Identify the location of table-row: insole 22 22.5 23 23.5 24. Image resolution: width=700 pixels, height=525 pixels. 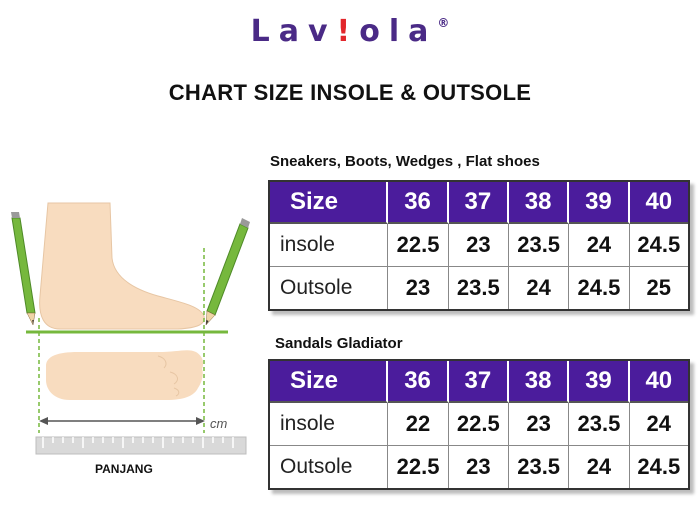
(479, 424).